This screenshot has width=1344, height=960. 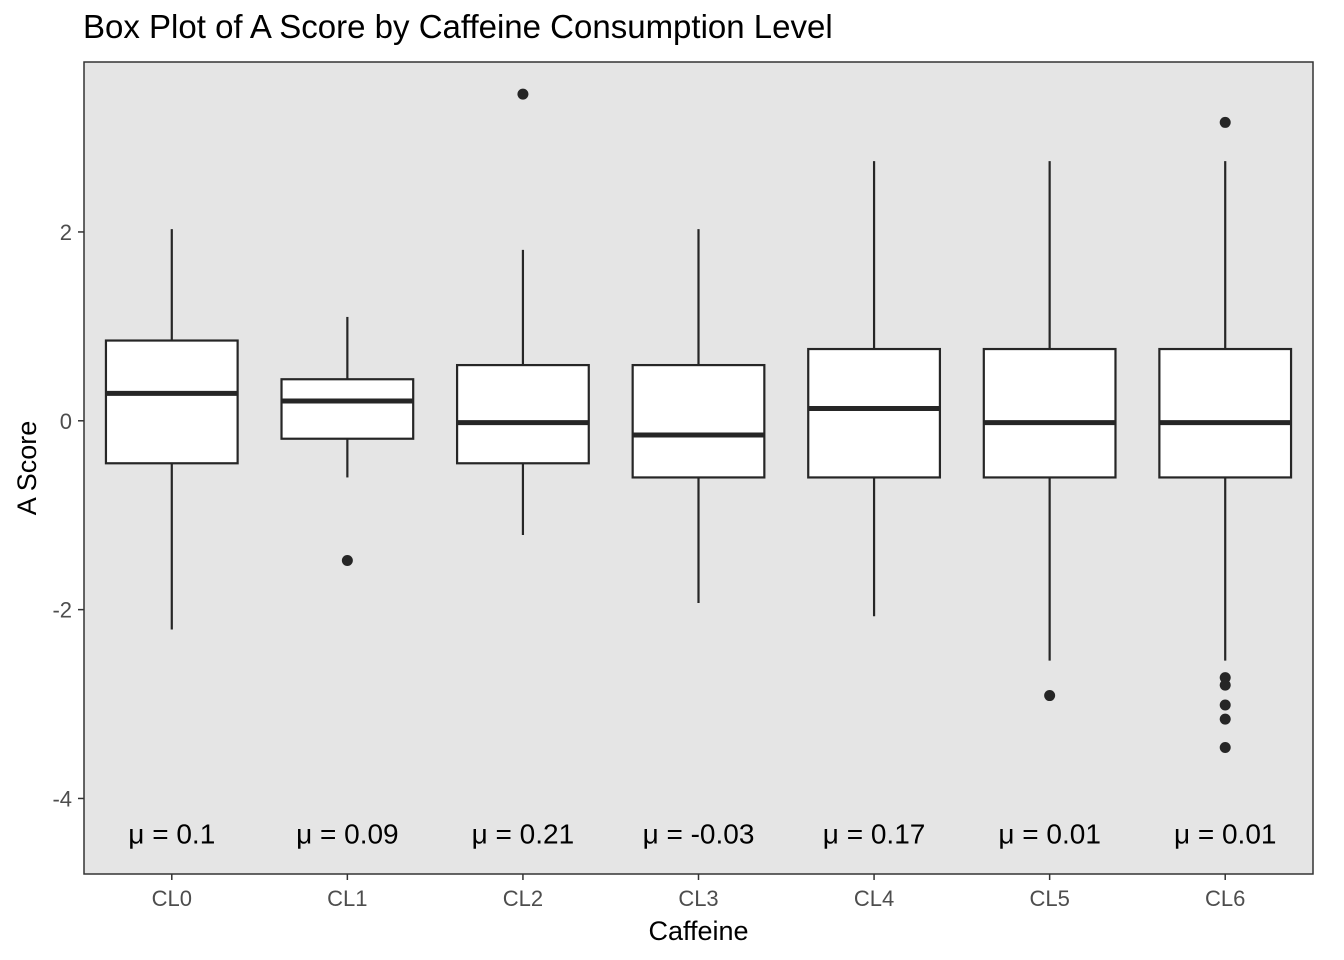 What do you see at coordinates (1049, 898) in the screenshot?
I see `x-tick-label: CL5` at bounding box center [1049, 898].